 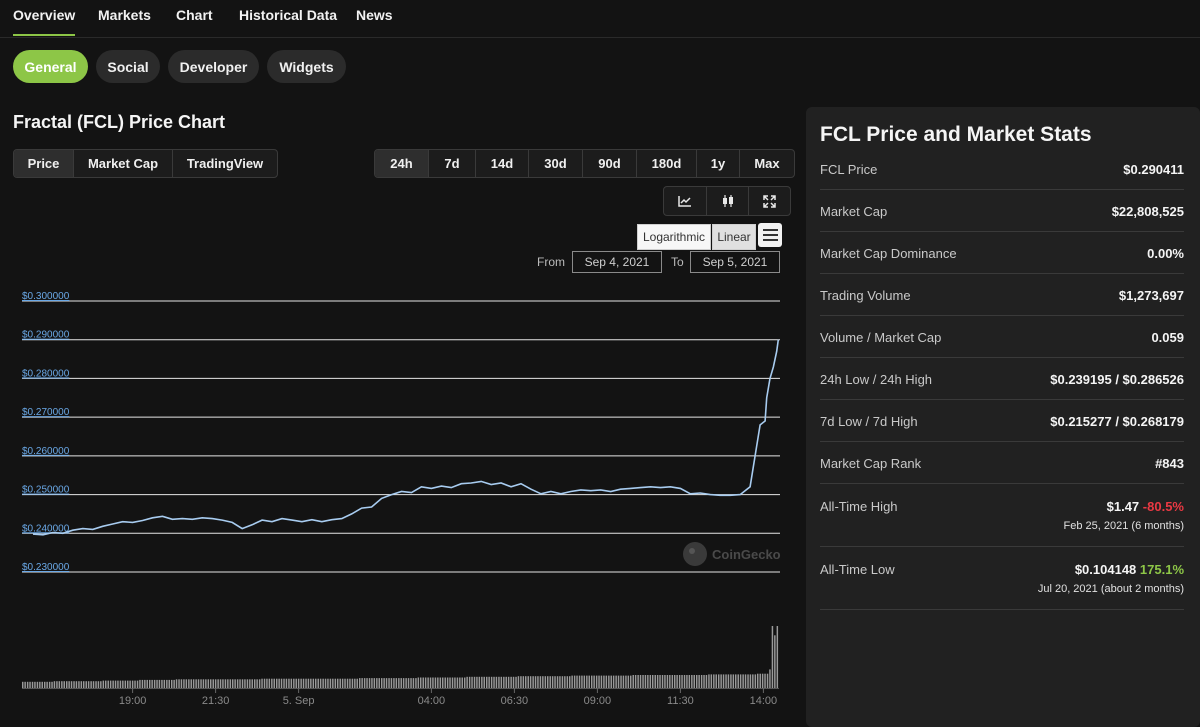 I want to click on ath-change: -80.5%, so click(x=1163, y=506).